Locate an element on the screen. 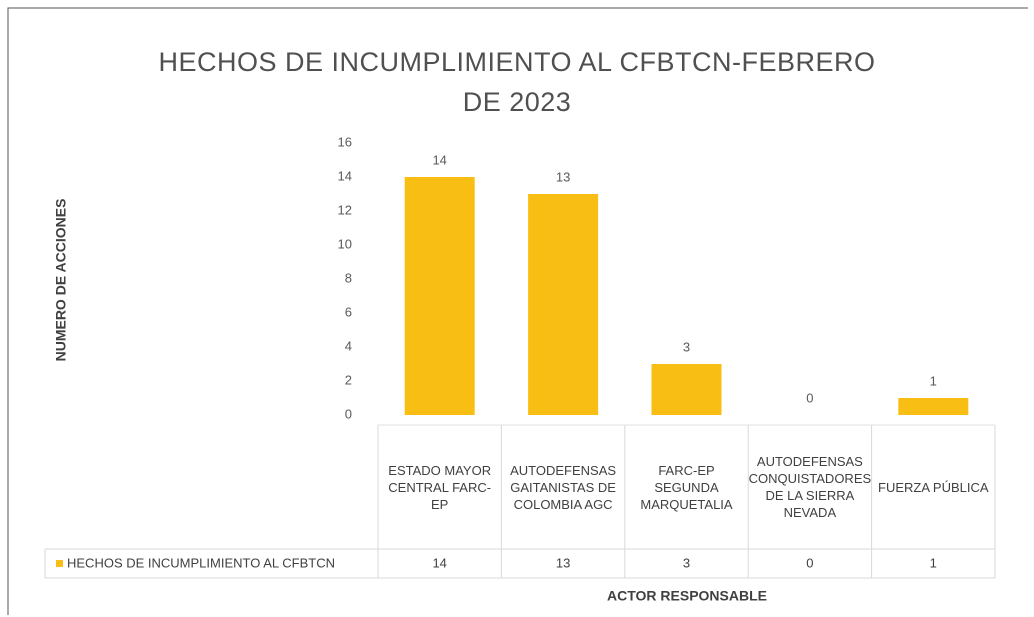  y-tick-label: 16 is located at coordinates (345, 141).